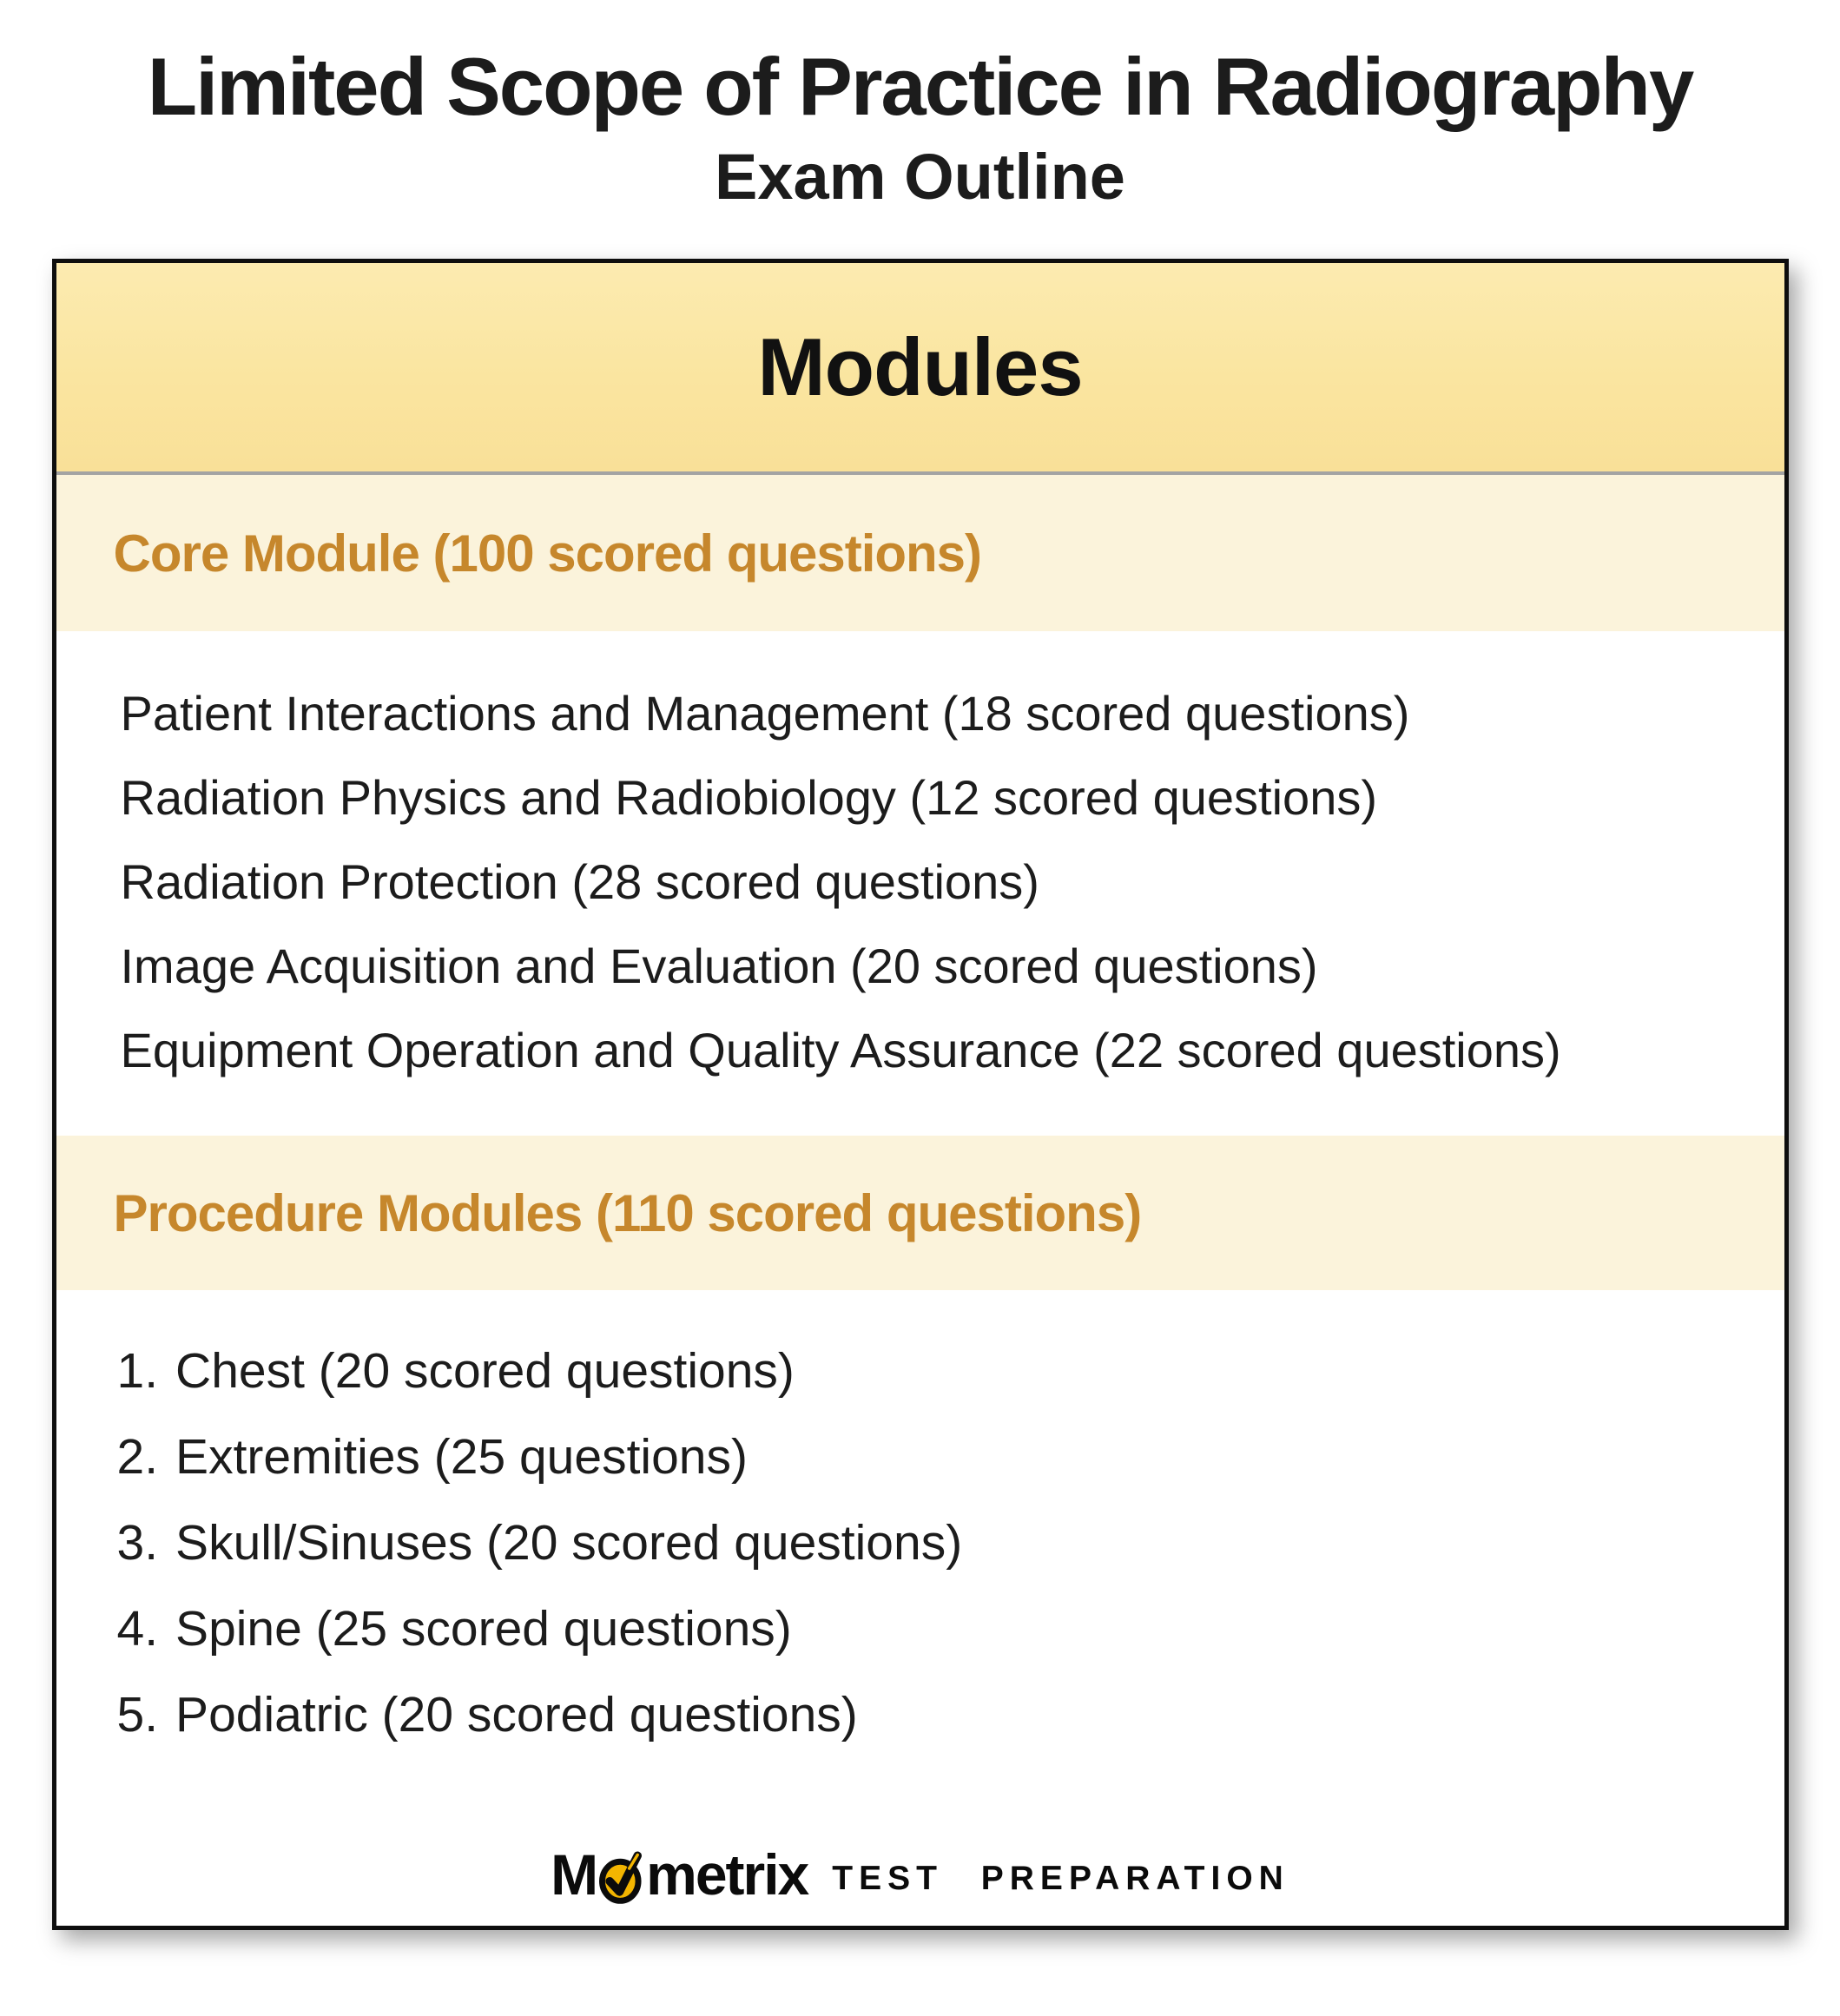 Image resolution: width=1840 pixels, height=2016 pixels. I want to click on procedure-item-number: 2., so click(137, 1457).